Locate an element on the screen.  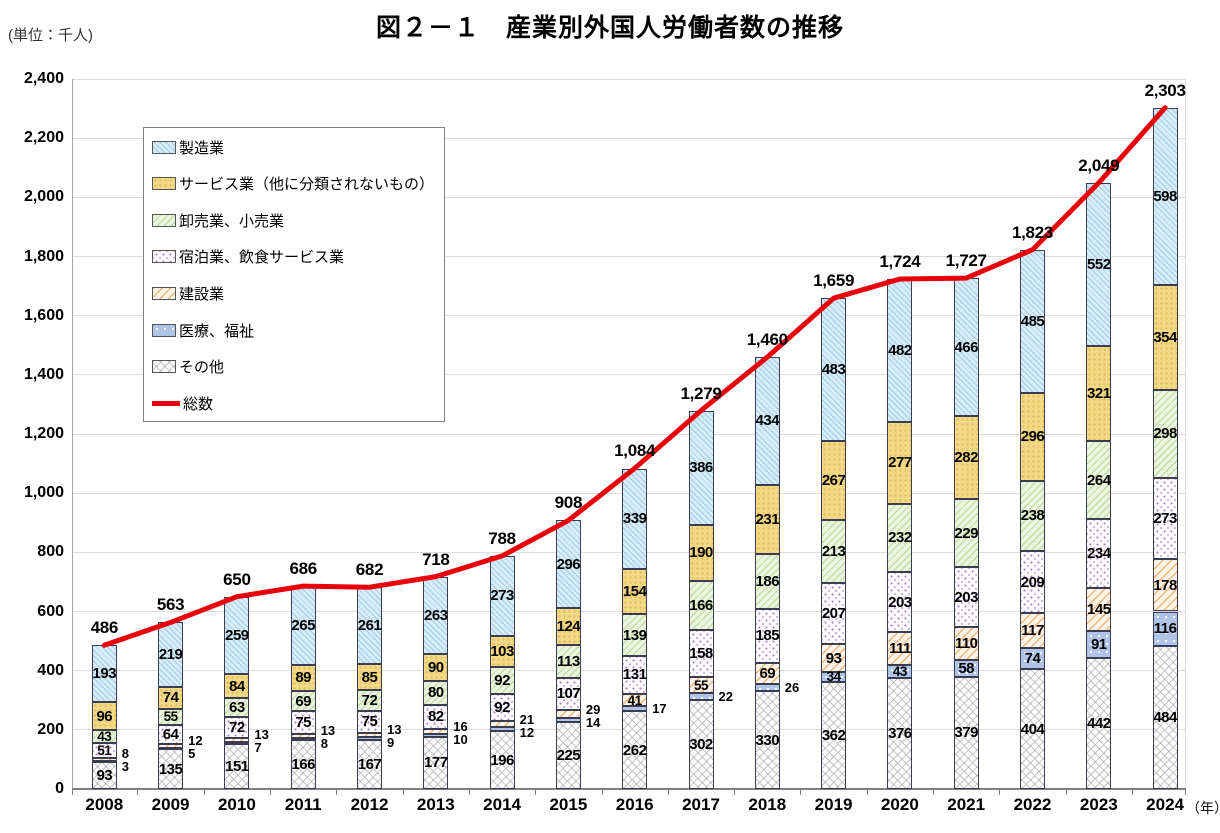
chart-title: 図２－１ 産業別外国人労働者数の推移 is located at coordinates (609, 28).